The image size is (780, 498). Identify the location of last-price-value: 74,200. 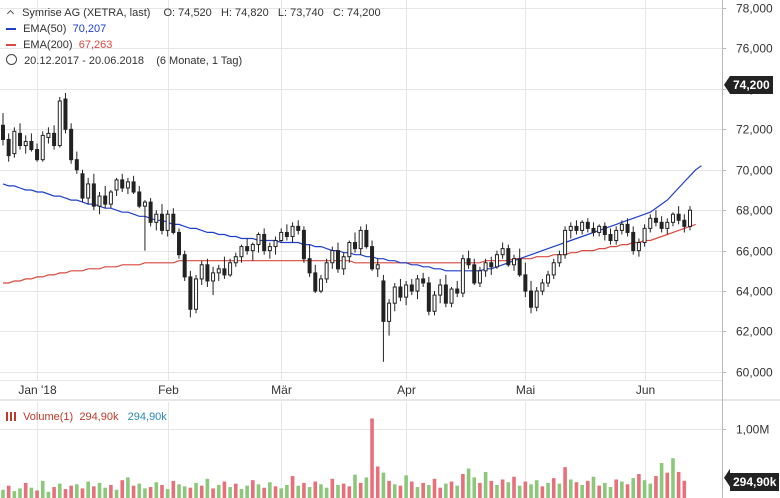
(751, 85).